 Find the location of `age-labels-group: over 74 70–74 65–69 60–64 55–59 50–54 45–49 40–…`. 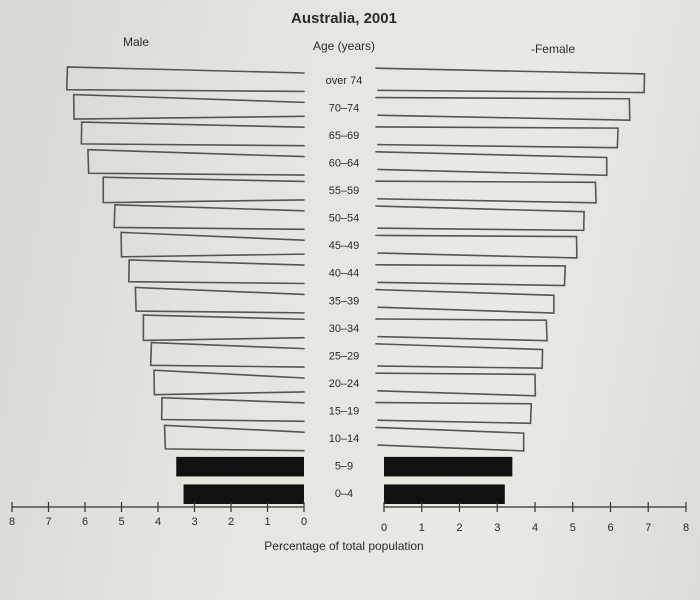

age-labels-group: over 74 70–74 65–69 60–64 55–59 50–54 45–49 40–… is located at coordinates (344, 287).